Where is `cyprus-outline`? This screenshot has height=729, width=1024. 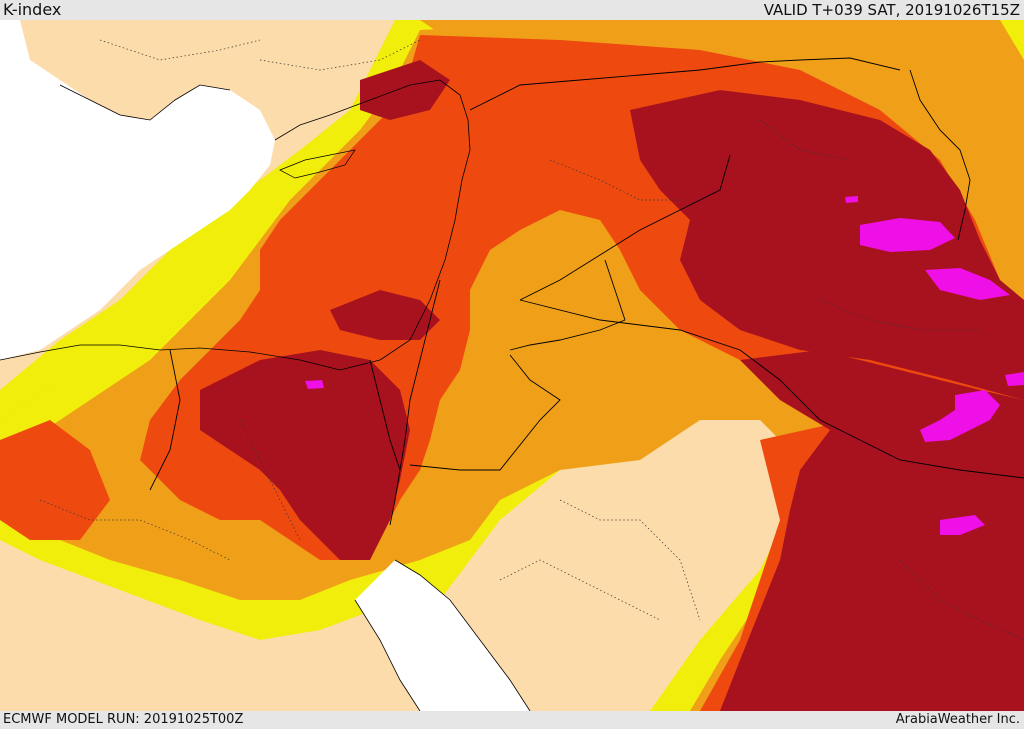
cyprus-outline is located at coordinates (317, 164).